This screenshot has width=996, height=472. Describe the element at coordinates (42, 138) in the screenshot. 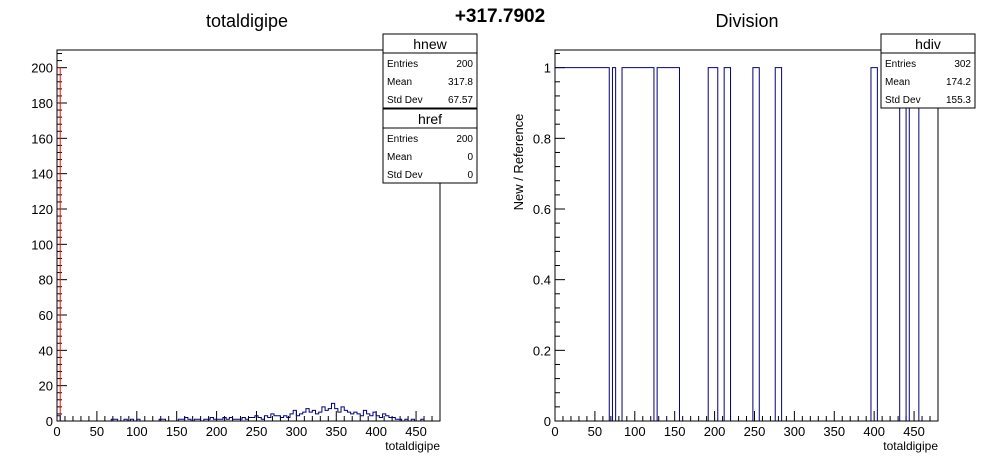

I see `y-tick-label: 160` at that location.